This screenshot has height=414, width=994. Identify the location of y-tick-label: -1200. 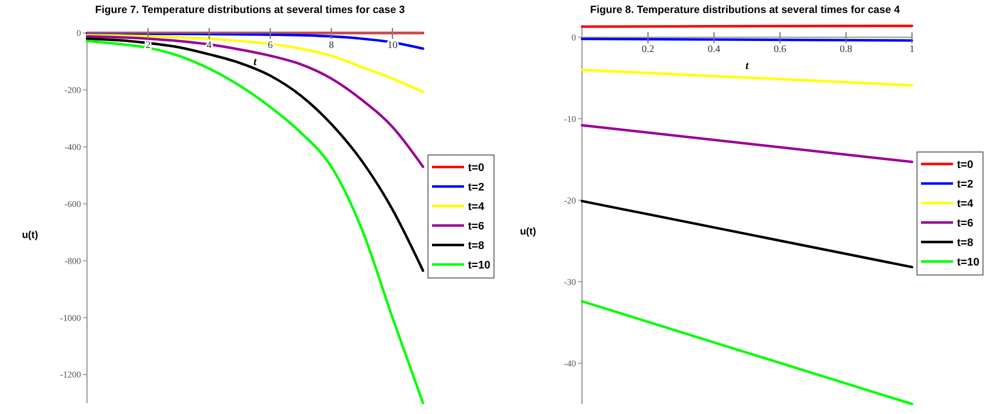
(71, 375).